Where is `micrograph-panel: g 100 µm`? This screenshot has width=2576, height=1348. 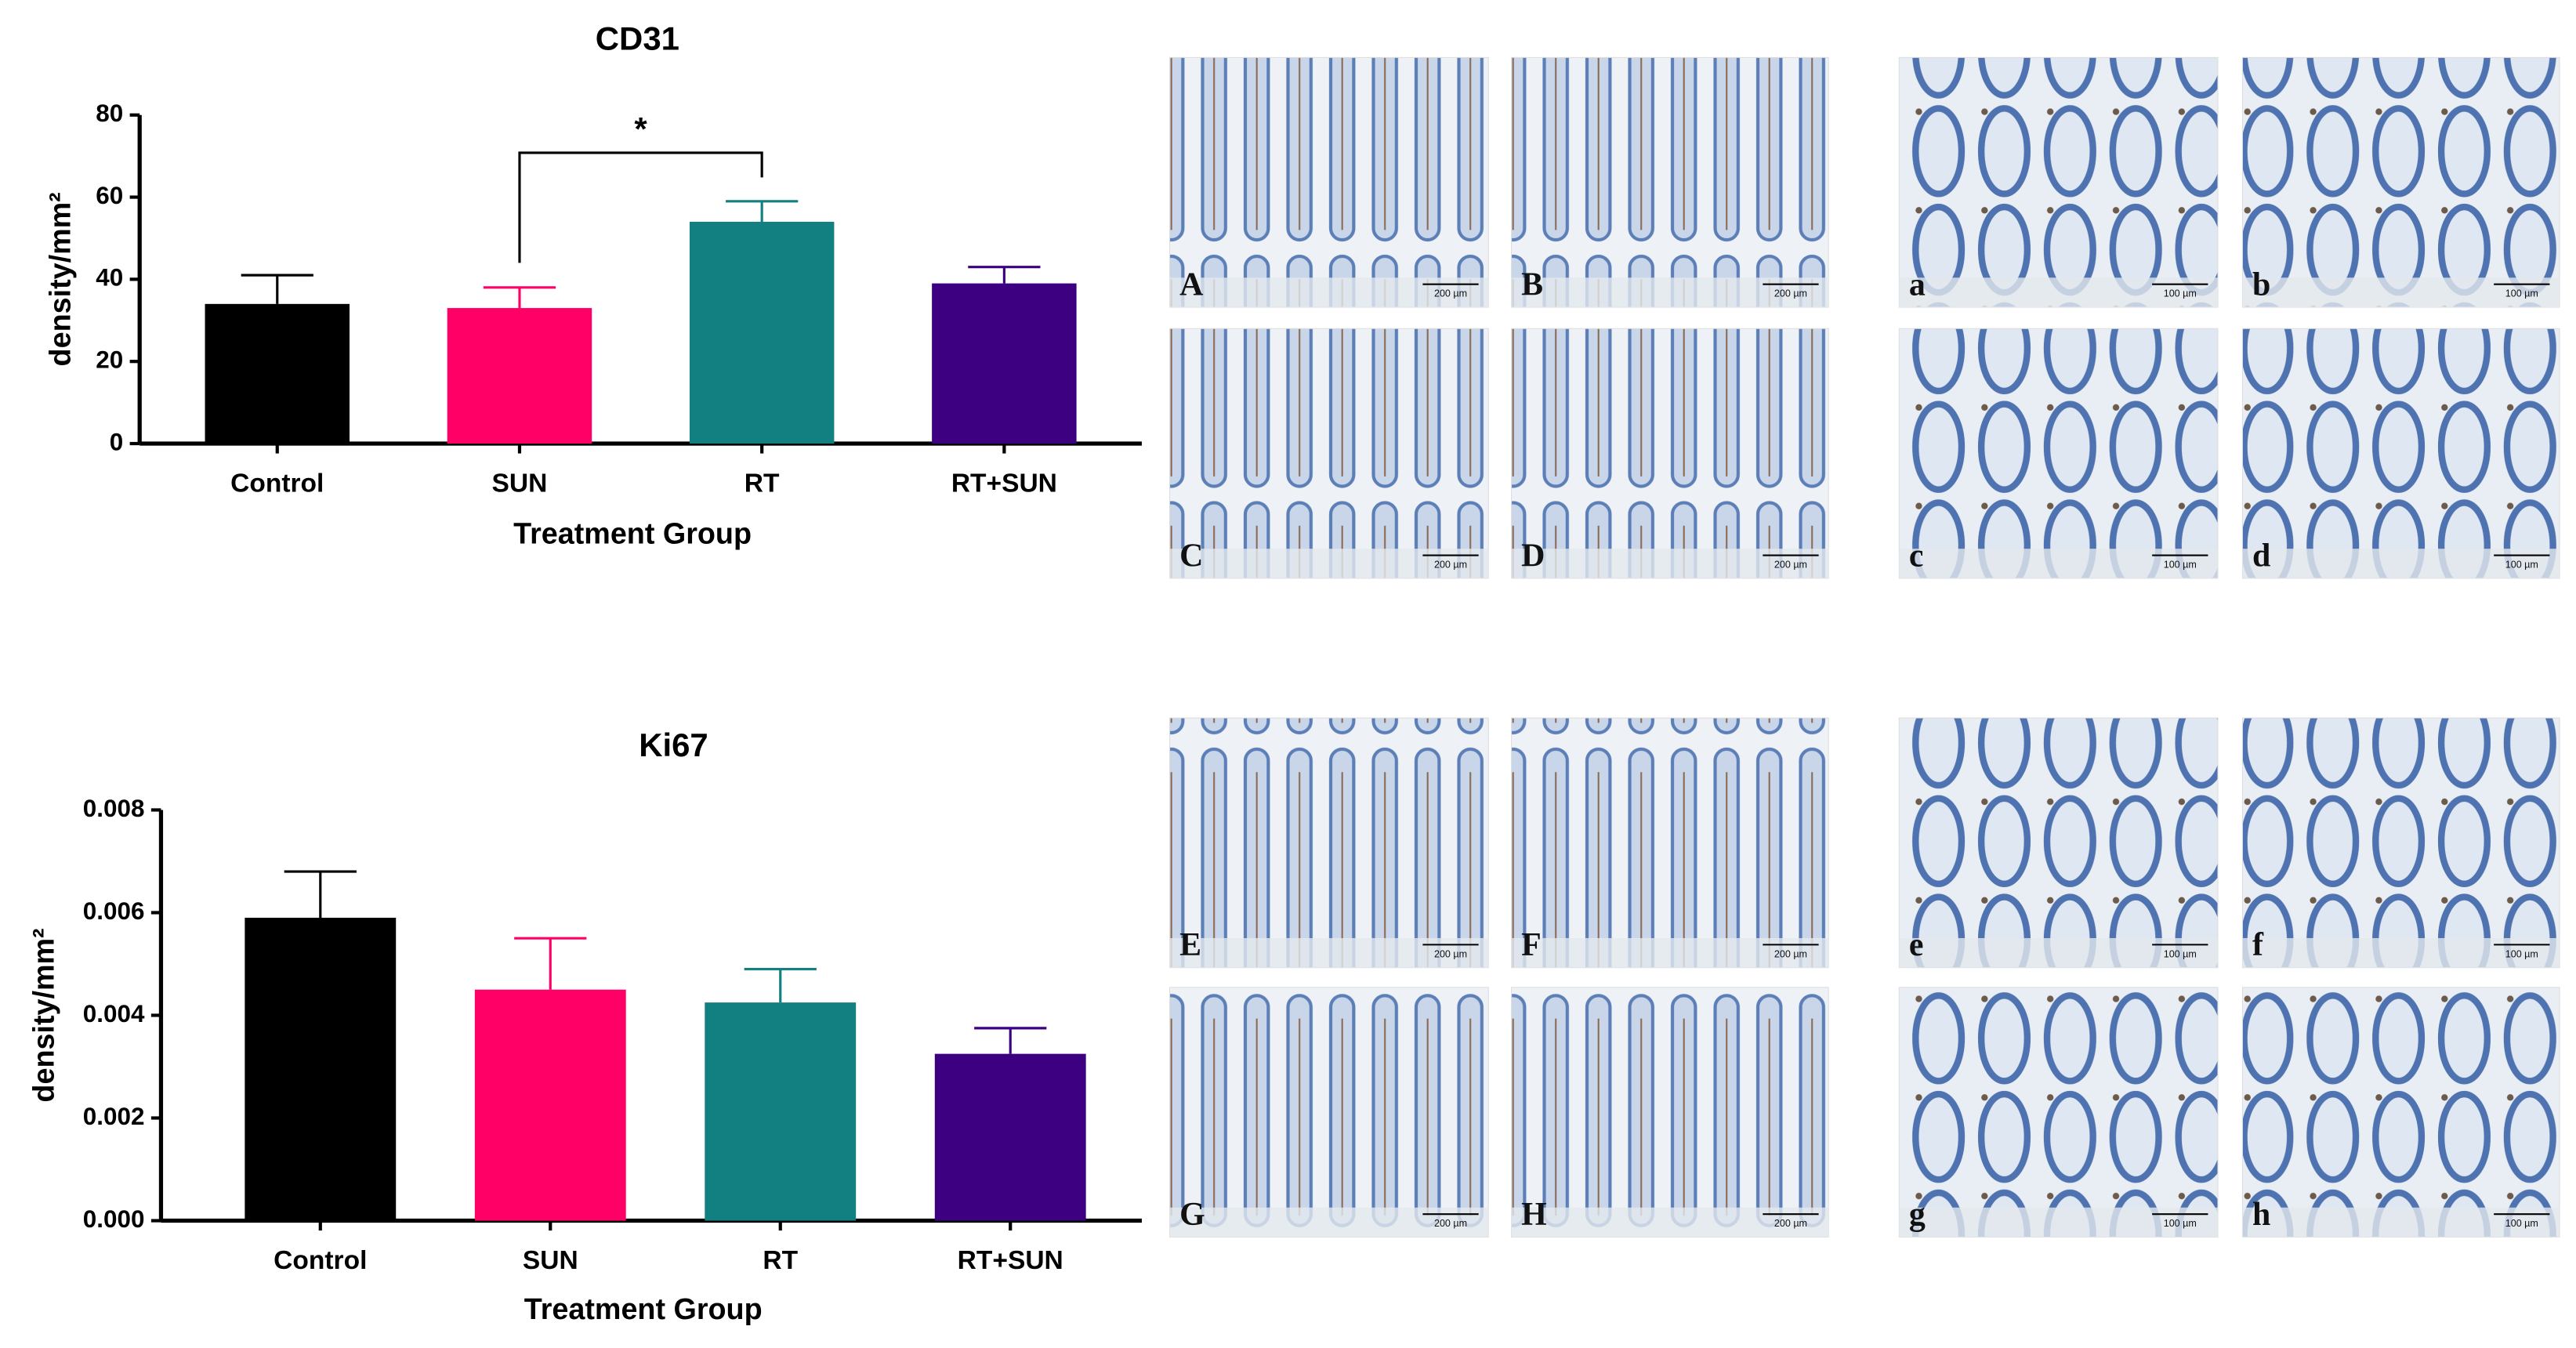 micrograph-panel: g 100 µm is located at coordinates (2058, 1113).